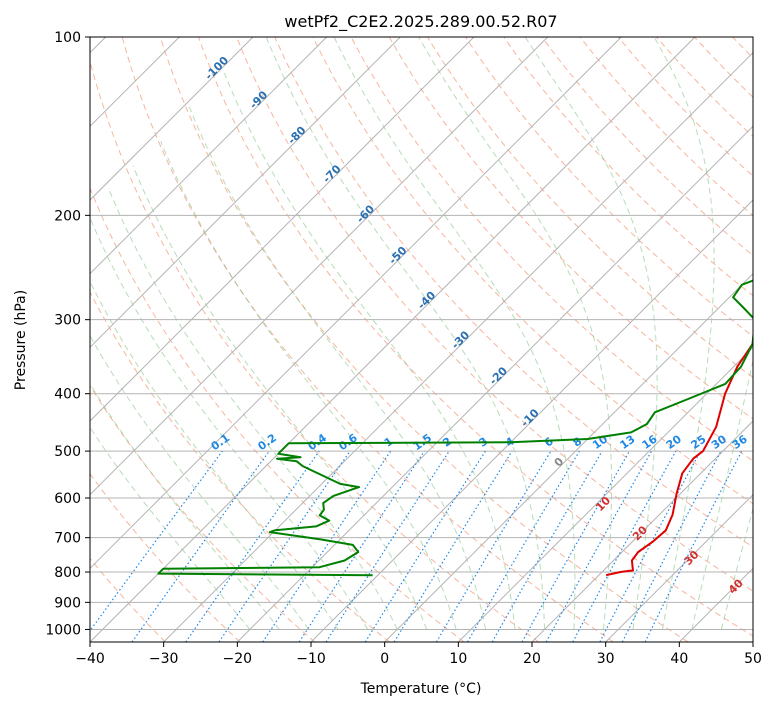  What do you see at coordinates (753, 659) in the screenshot?
I see `x-tick-label: 50` at bounding box center [753, 659].